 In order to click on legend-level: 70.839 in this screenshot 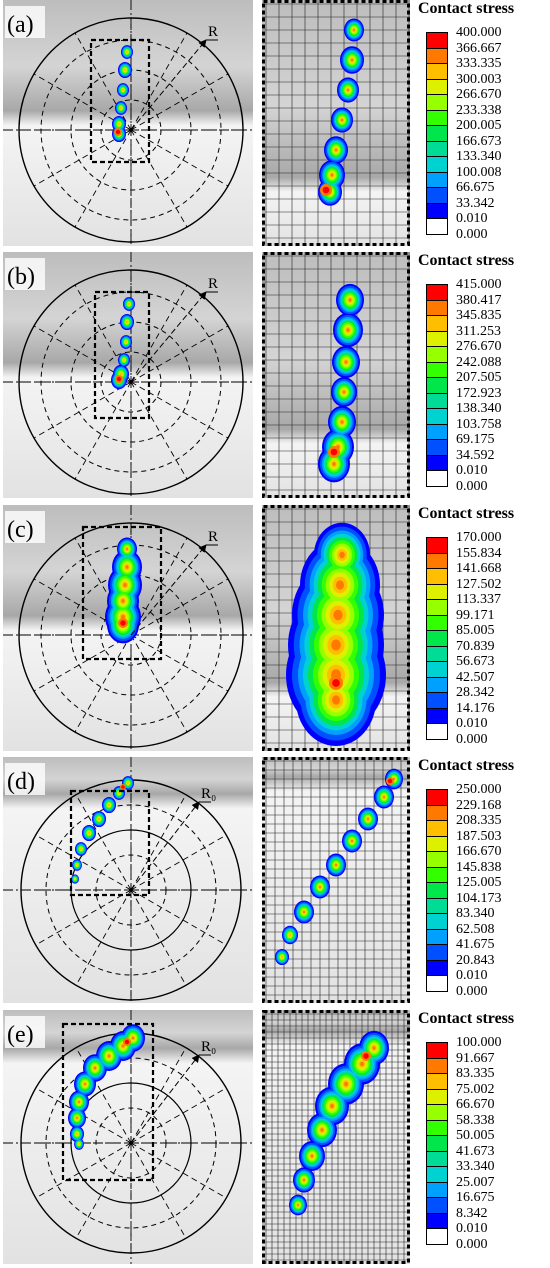, I will do `click(475, 646)`.